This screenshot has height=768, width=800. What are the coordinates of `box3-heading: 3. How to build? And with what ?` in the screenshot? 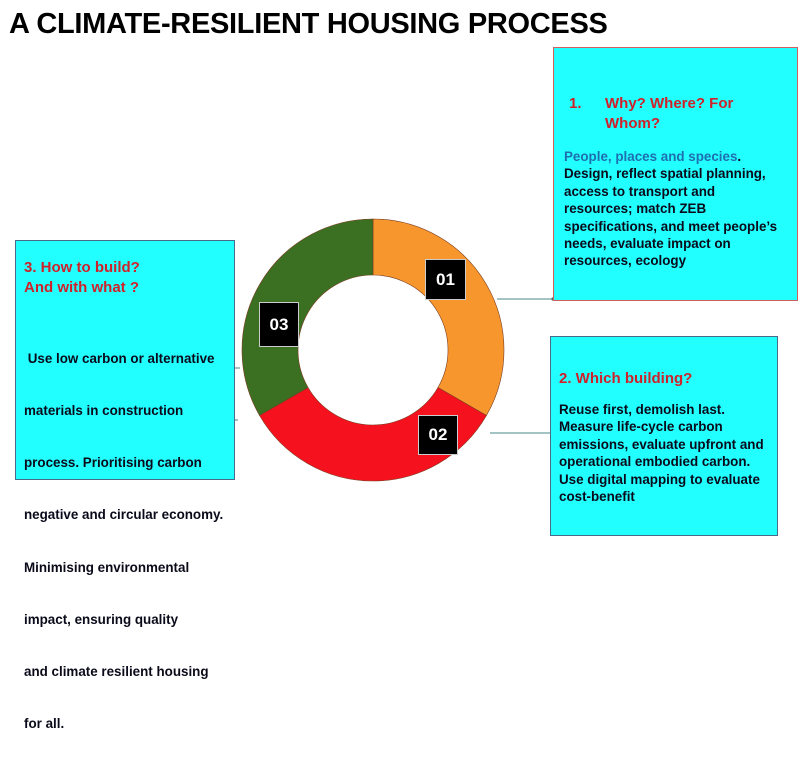 It's located at (129, 278).